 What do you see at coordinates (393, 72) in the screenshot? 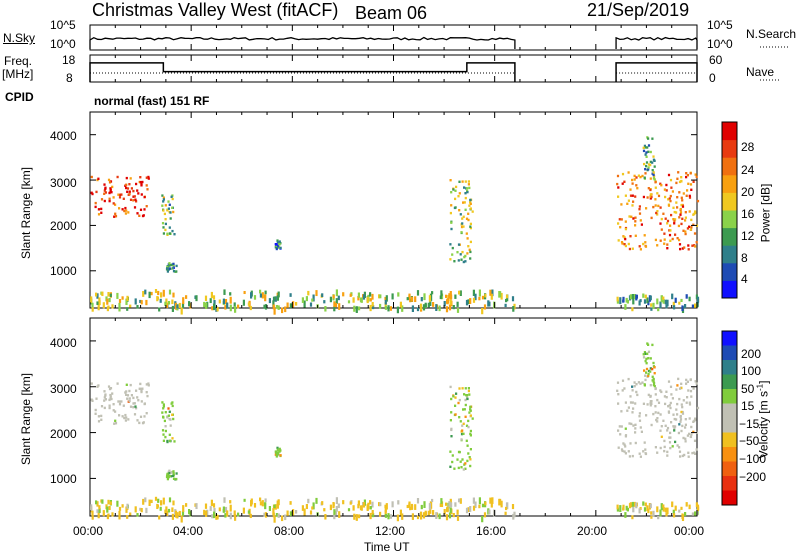
I see `frequency-line` at bounding box center [393, 72].